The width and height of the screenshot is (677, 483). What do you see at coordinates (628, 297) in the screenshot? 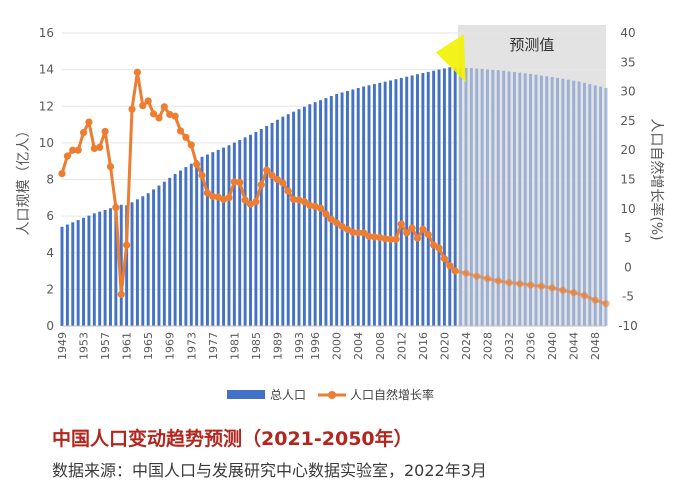
I see `y-right-tick-label: -5` at bounding box center [628, 297].